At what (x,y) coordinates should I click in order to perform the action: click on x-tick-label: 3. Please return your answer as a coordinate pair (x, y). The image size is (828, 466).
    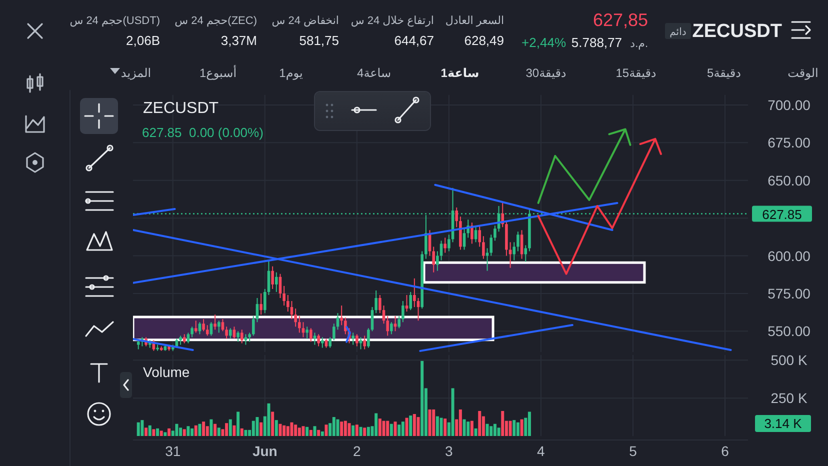
    Looking at the image, I should click on (449, 451).